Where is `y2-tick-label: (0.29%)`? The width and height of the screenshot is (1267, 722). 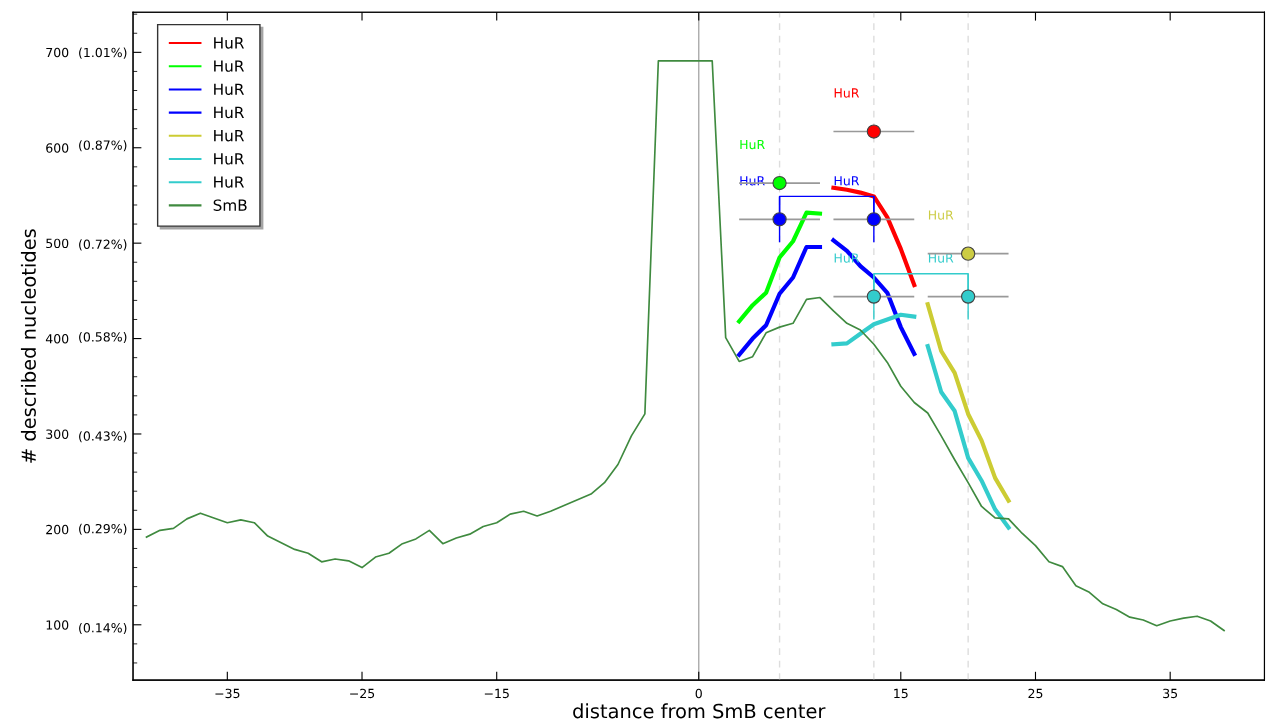 y2-tick-label: (0.29%) is located at coordinates (103, 529).